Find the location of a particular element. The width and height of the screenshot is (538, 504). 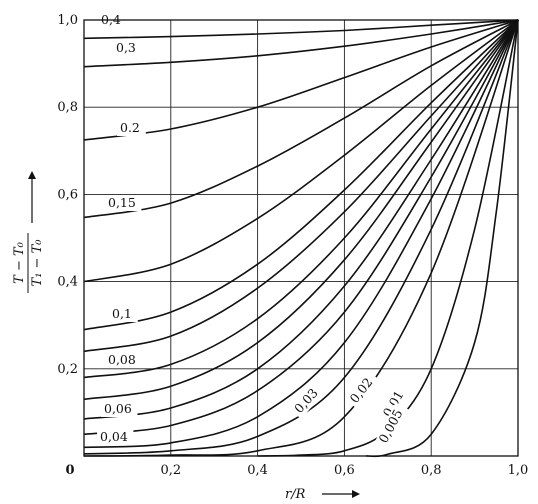

curve-label-text: 0.2 is located at coordinates (130, 127).